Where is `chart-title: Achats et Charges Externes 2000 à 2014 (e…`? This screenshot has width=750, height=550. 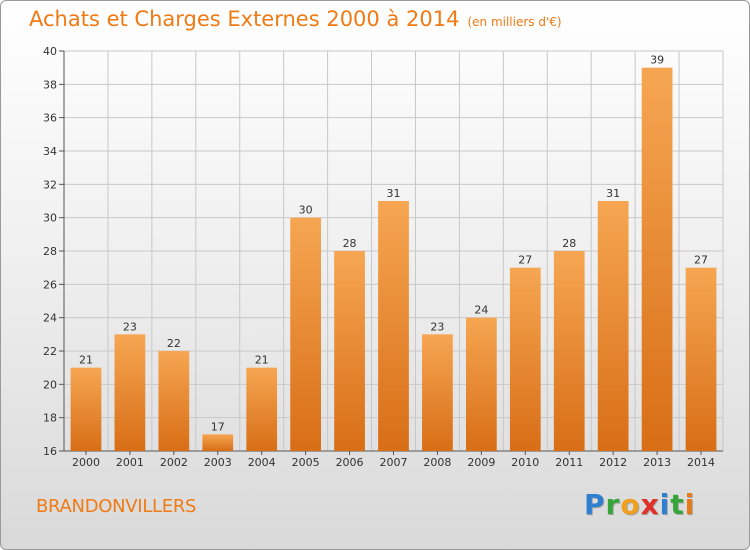 chart-title: Achats et Charges Externes 2000 à 2014 (e… is located at coordinates (295, 19).